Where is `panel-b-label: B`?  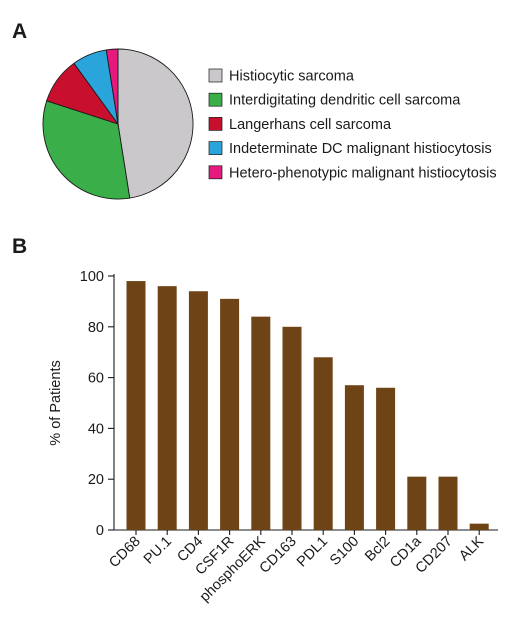
panel-b-label: B is located at coordinates (19, 246).